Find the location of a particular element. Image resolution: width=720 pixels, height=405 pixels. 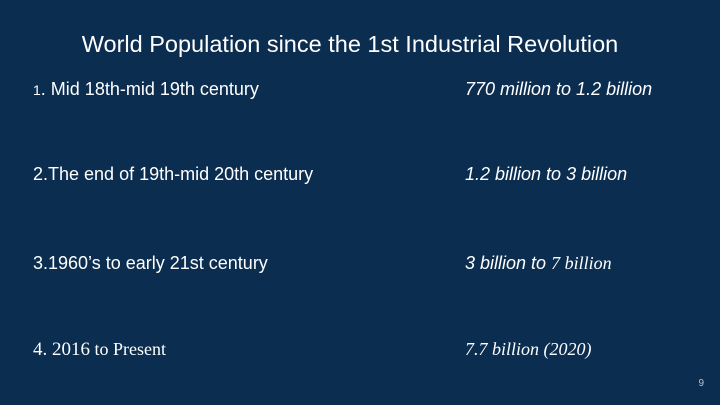

era-label-end: to Present is located at coordinates (128, 349).